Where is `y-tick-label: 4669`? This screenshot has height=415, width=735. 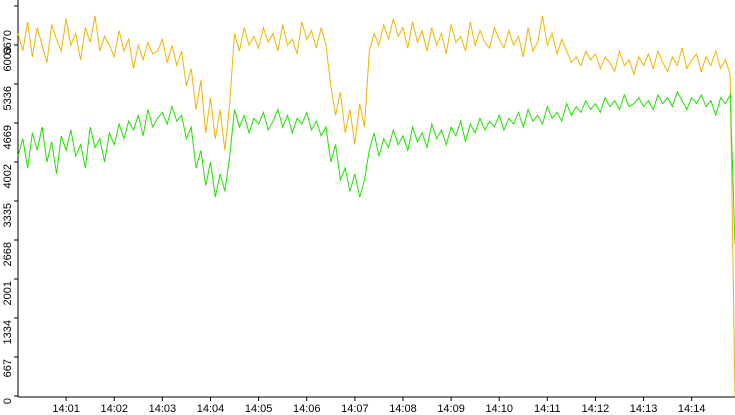 y-tick-label: 4669 is located at coordinates (8, 137).